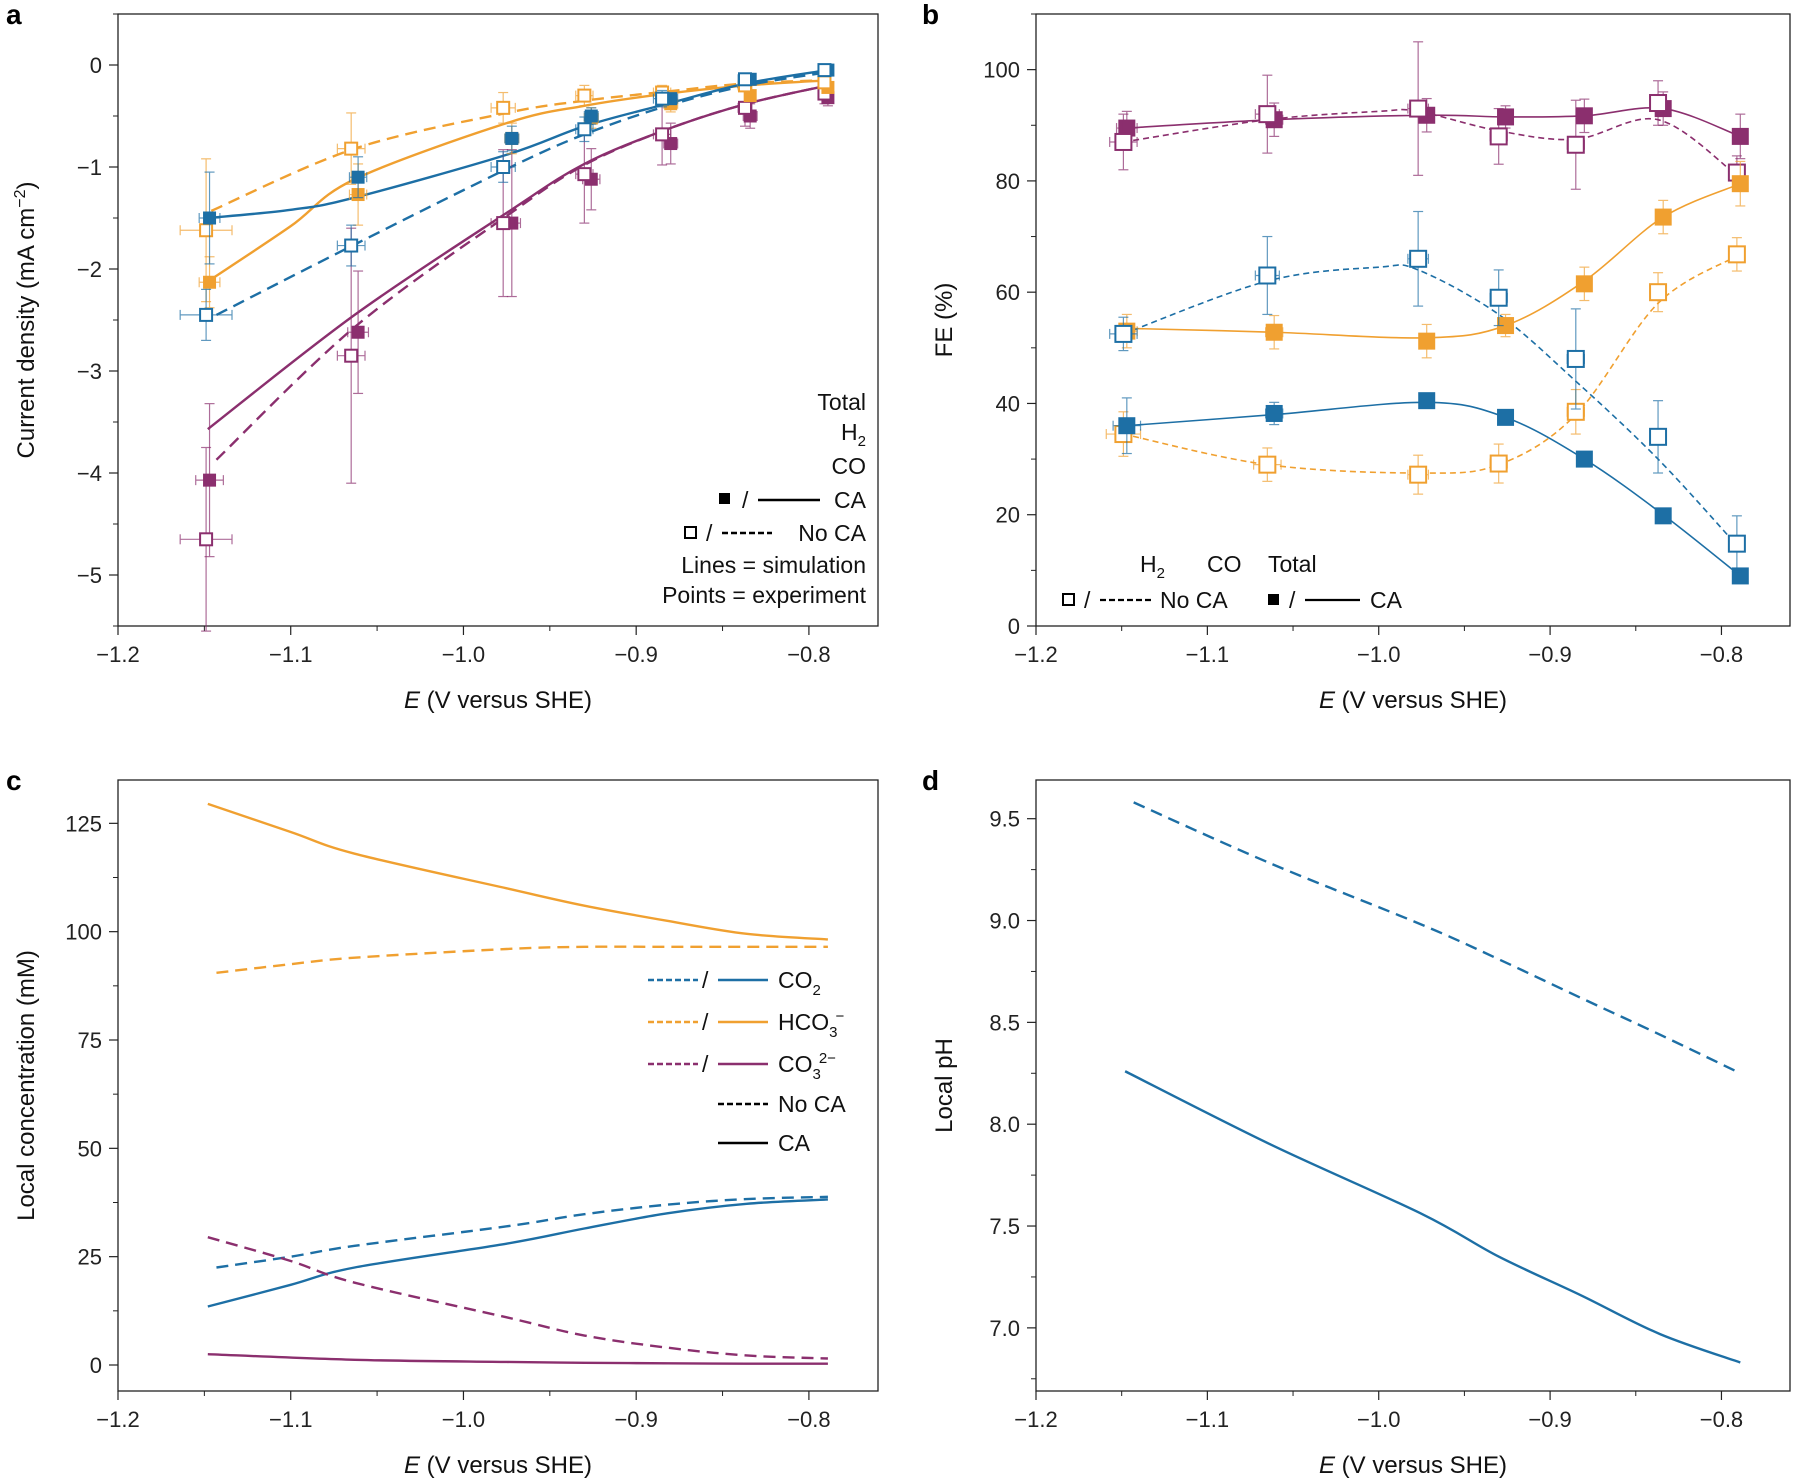  I want to click on legend-noca-marker, so click(690, 532).